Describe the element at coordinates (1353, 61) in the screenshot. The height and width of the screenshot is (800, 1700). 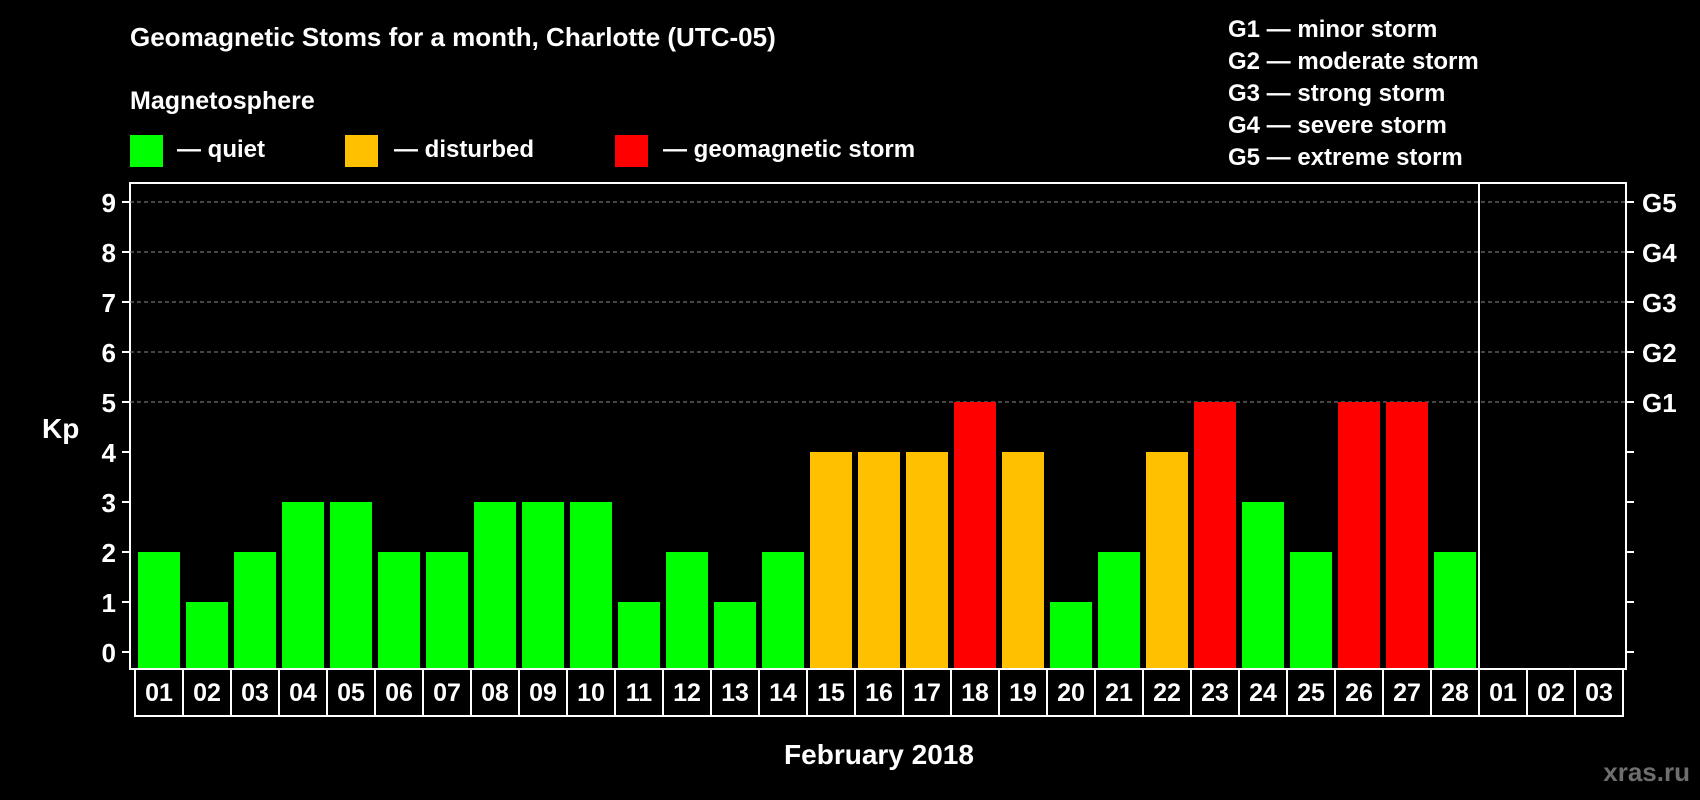
I see `g-scale-g2: G2 — moderate storm` at that location.